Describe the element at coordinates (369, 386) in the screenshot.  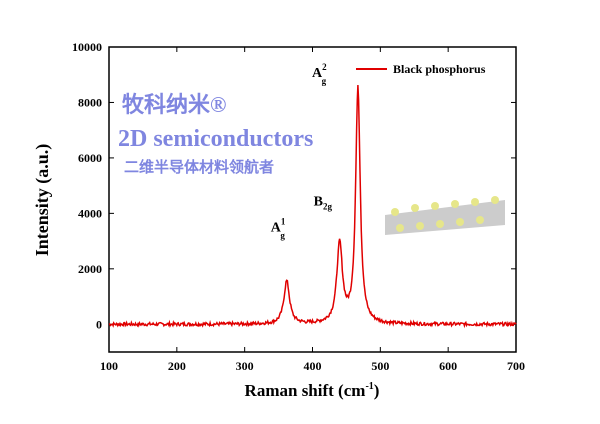
I see `x-axis-label-sup: -1` at that location.